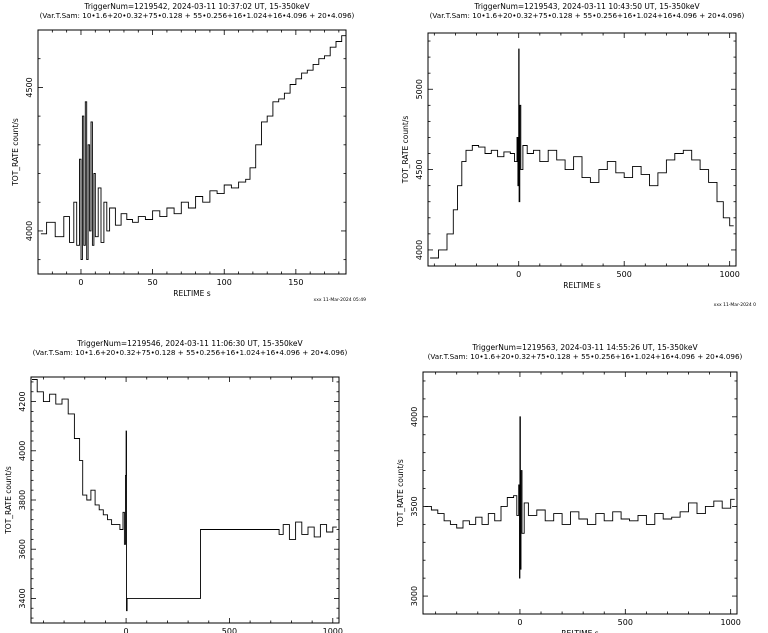 Image resolution: width=768 pixels, height=633 pixels. I want to click on footer-stamp: xxx 11-Mar-2024 05:49, so click(340, 300).